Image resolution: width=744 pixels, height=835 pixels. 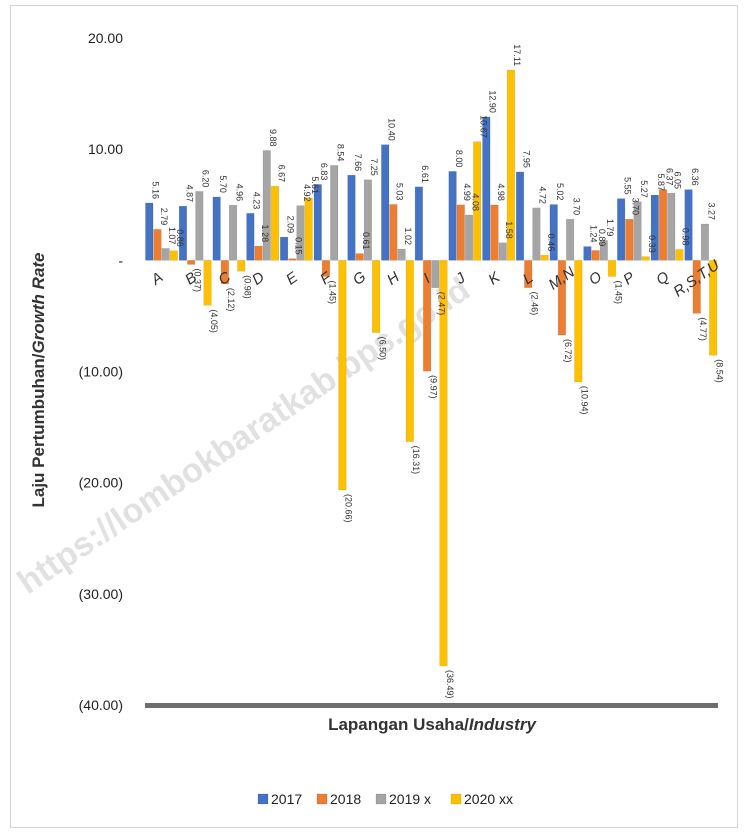 What do you see at coordinates (509, 230) in the screenshot?
I see `data-label: 1.58` at bounding box center [509, 230].